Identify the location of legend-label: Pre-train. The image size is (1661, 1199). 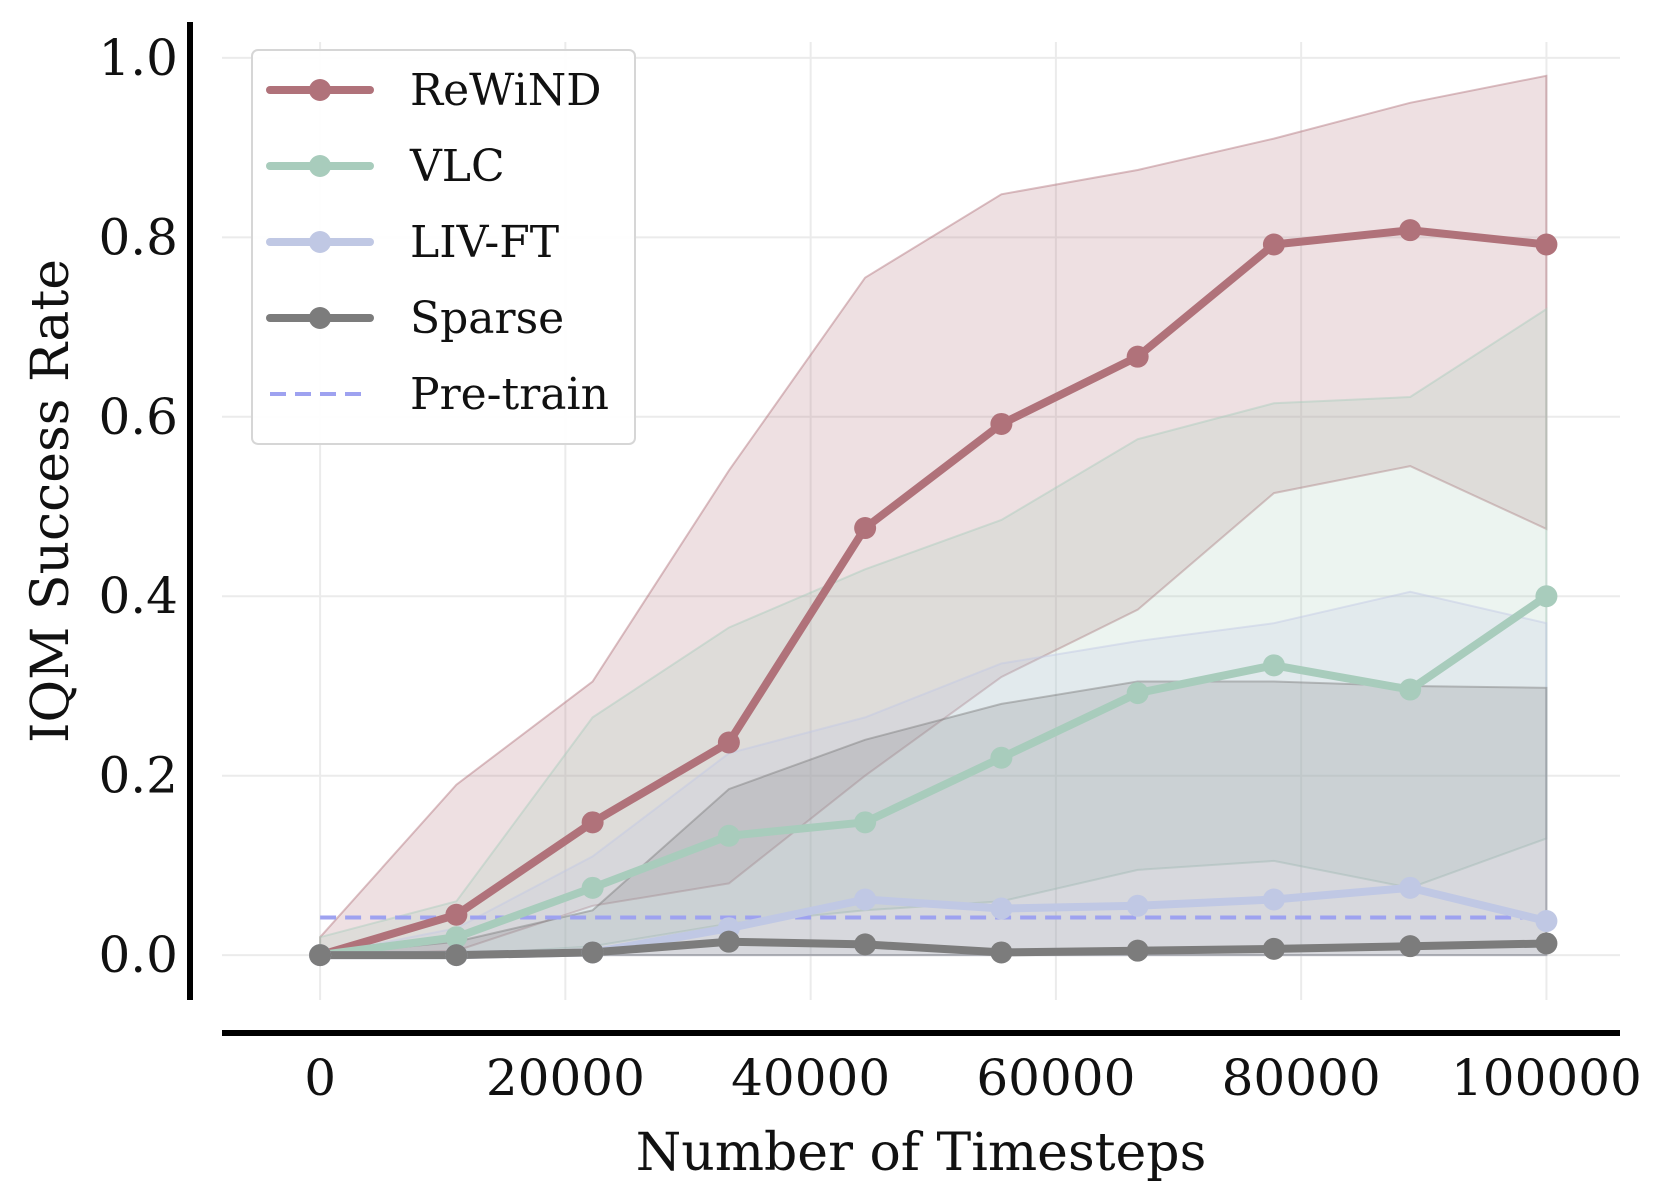
(509, 394).